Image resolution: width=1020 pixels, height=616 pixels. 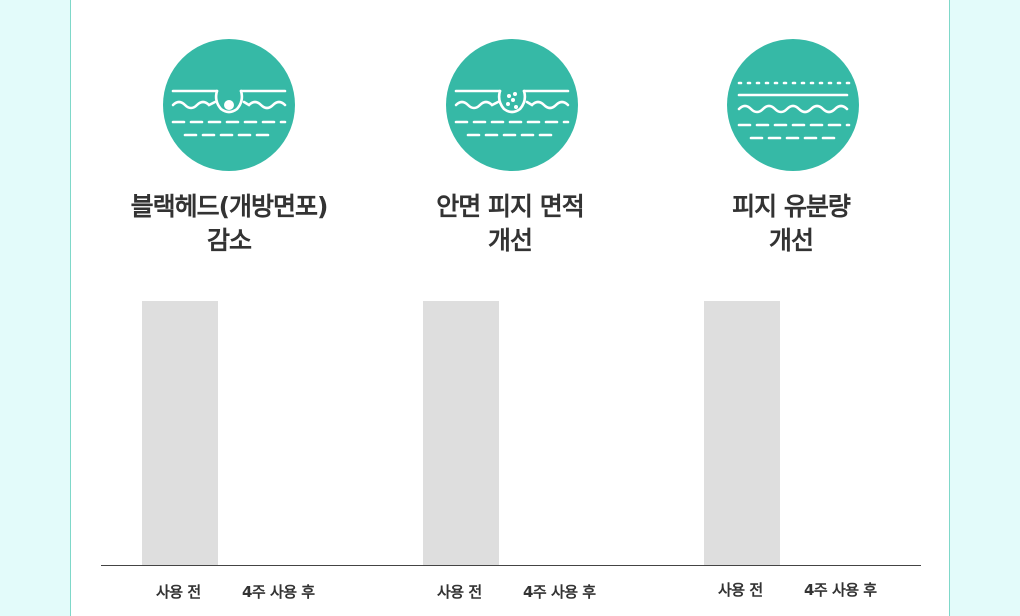 What do you see at coordinates (791, 224) in the screenshot?
I see `chart-title: 피지 유분량 개선` at bounding box center [791, 224].